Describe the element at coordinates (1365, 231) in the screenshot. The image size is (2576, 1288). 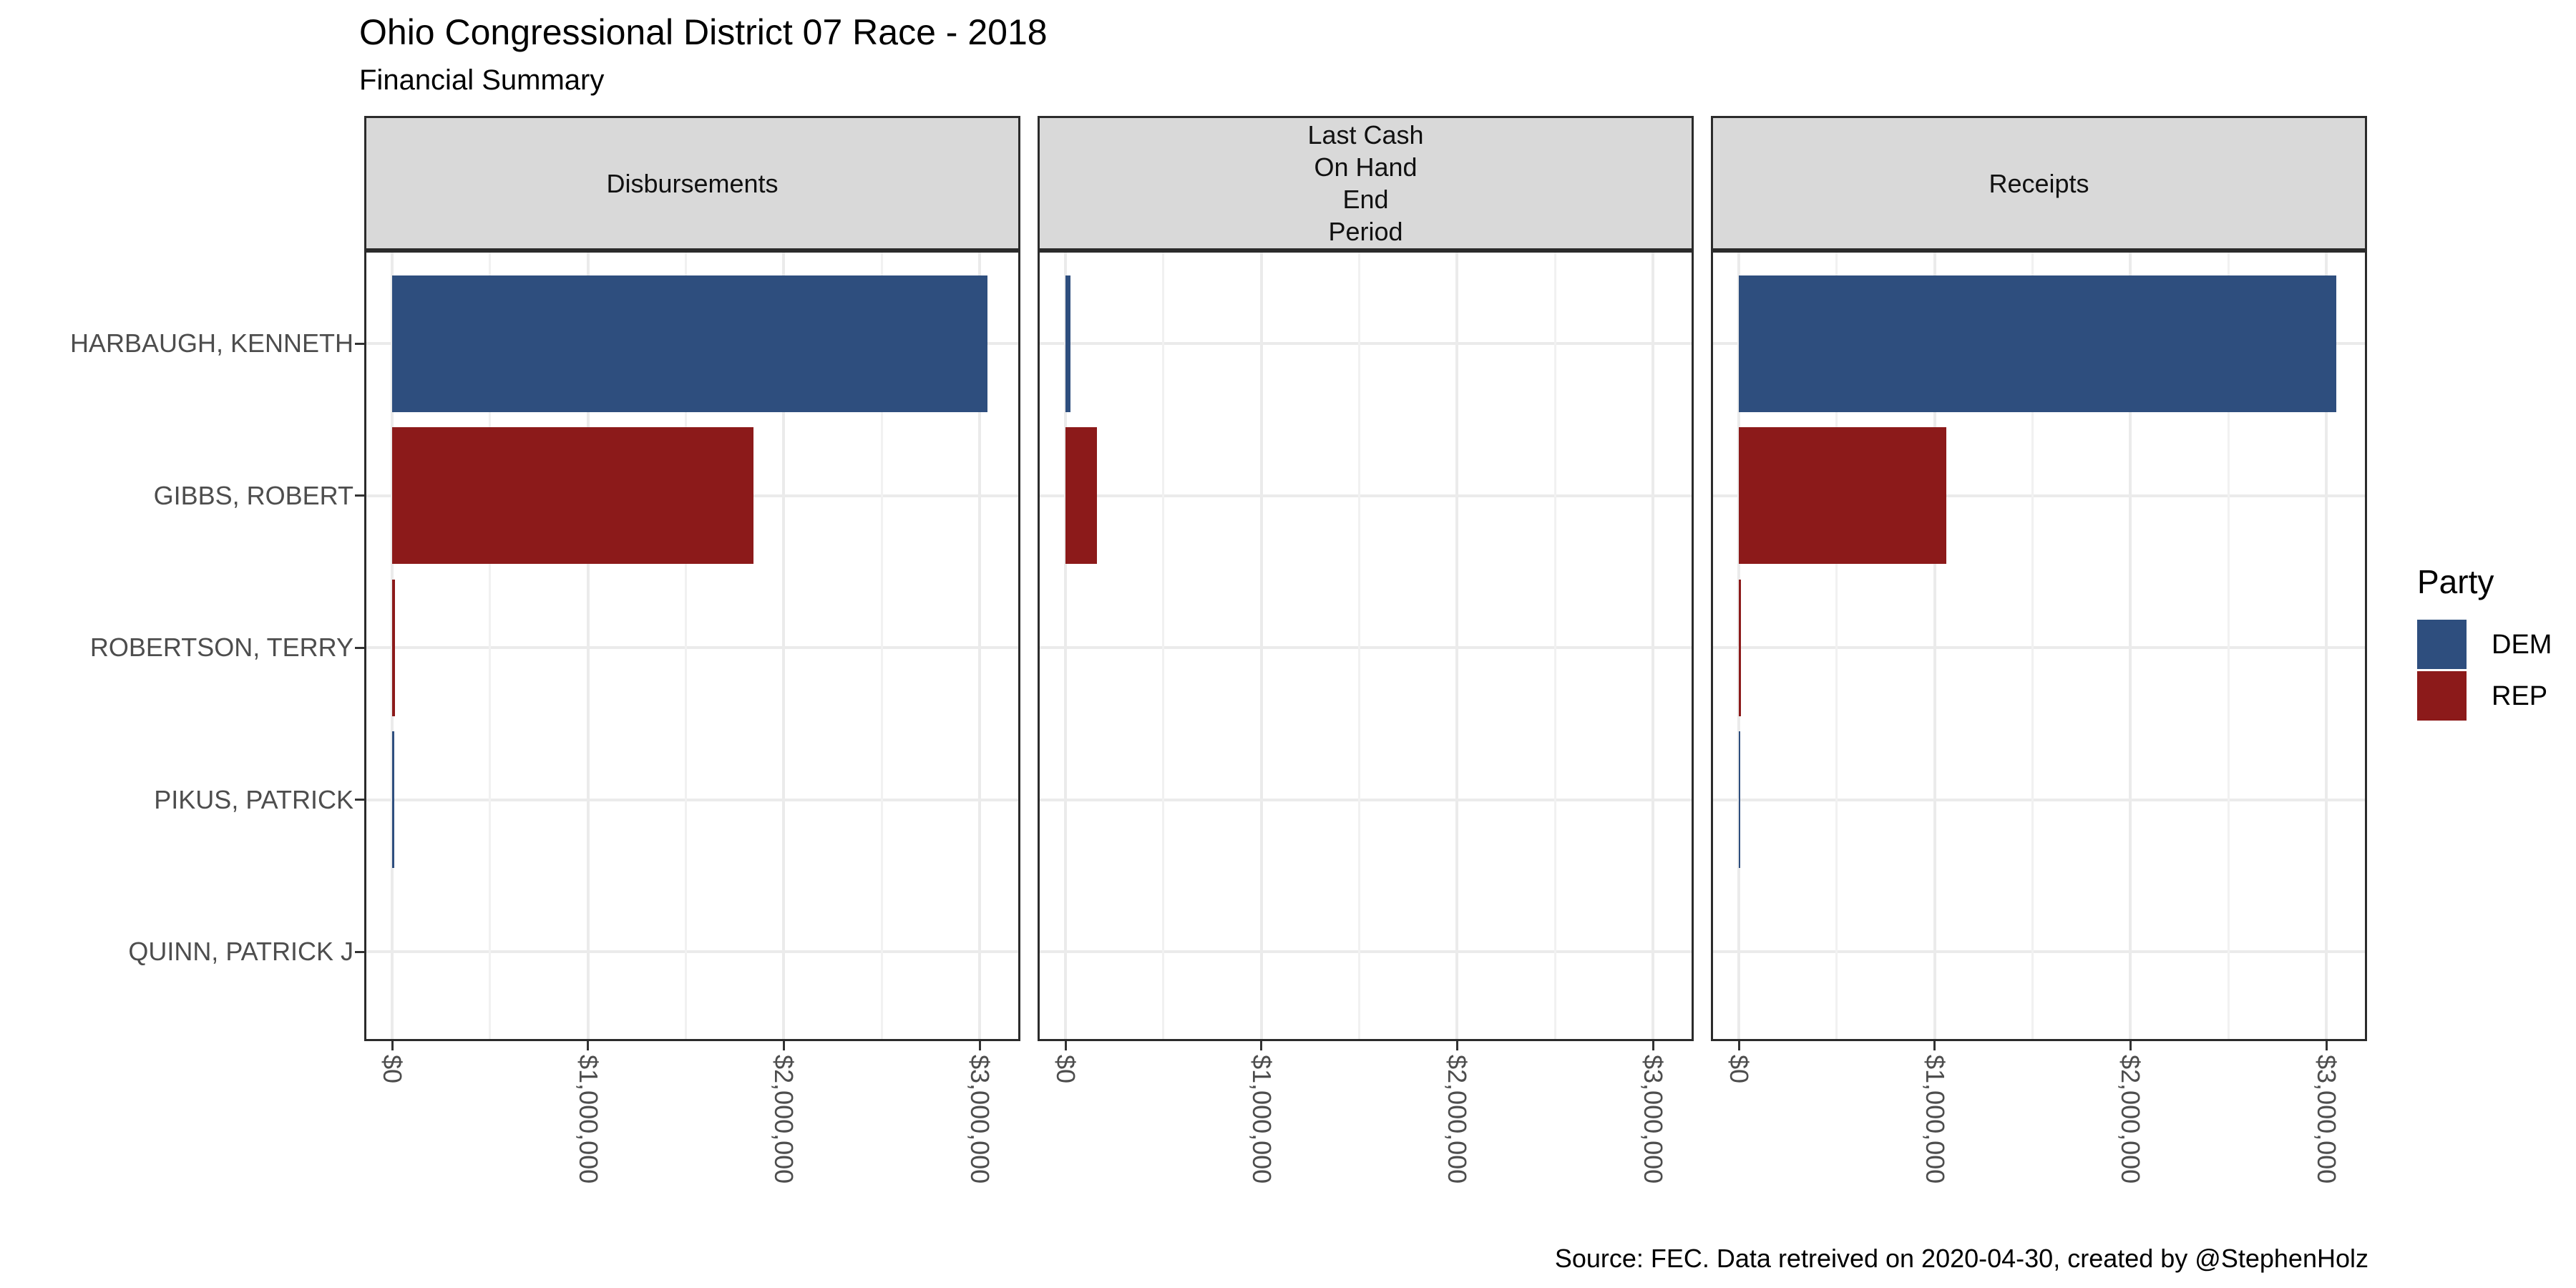
I see `facet-strip-label-line: Period` at that location.